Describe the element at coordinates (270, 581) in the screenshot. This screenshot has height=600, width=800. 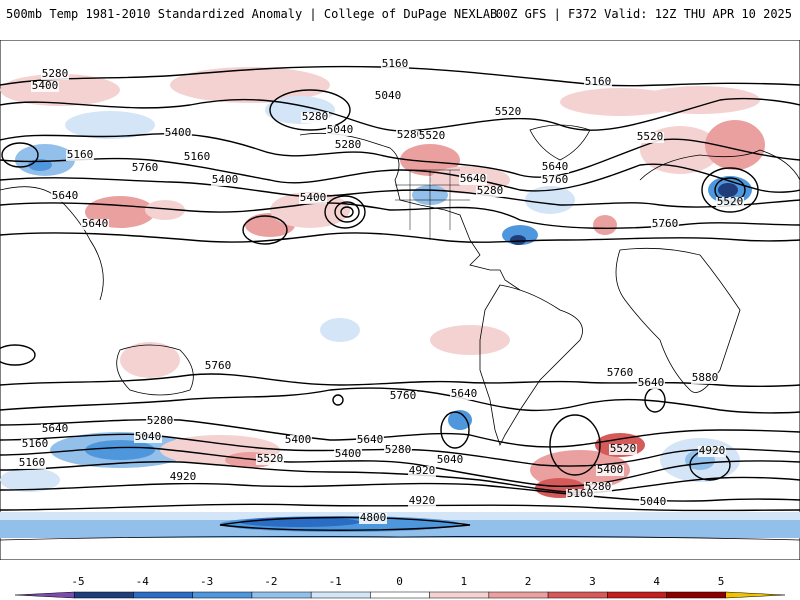
I see `colorbar-tick-label: -2` at that location.